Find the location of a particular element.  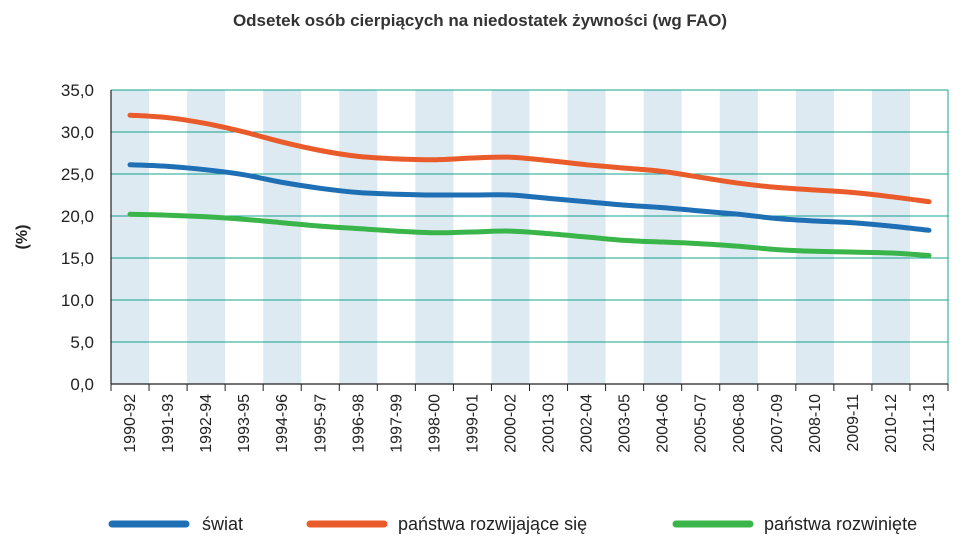

x-tick-label: 2003-05 is located at coordinates (625, 423).